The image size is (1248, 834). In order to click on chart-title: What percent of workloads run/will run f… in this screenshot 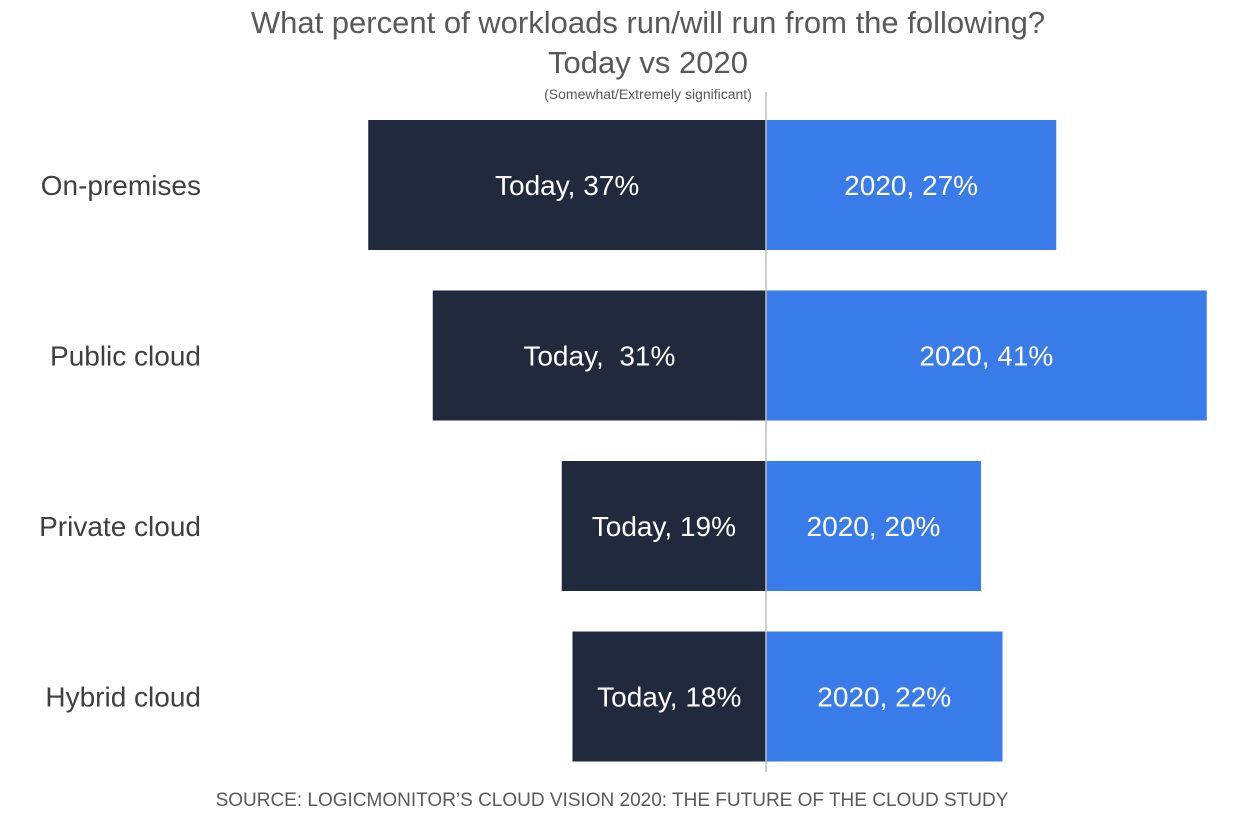, I will do `click(648, 22)`.